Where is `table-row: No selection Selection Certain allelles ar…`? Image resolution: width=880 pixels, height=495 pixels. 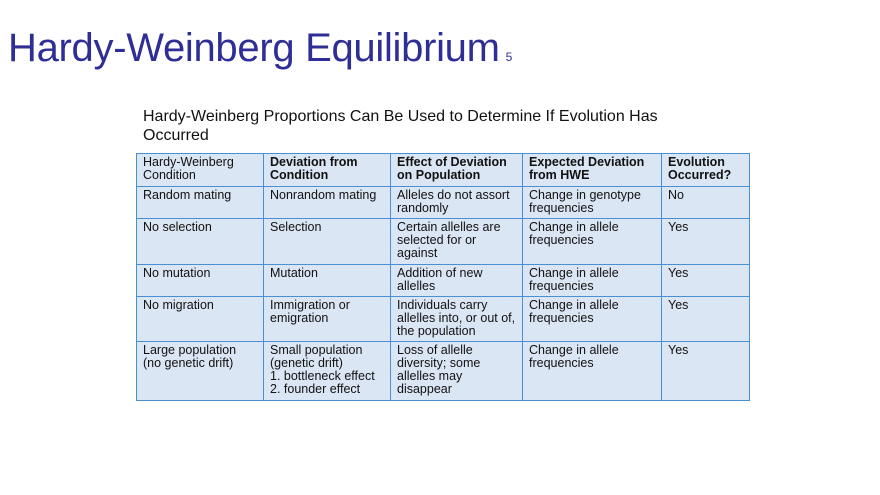
table-row: No selection Selection Certain allelles ar… is located at coordinates (443, 241).